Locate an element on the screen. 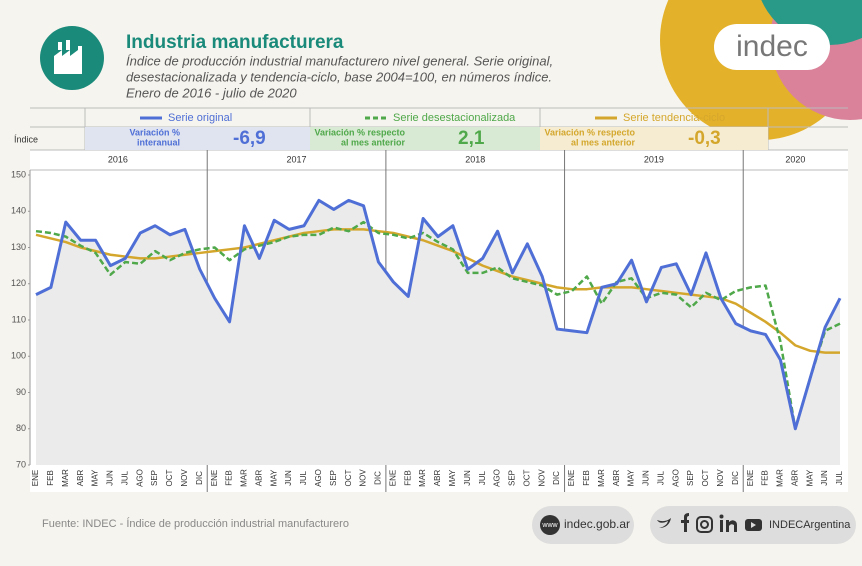 Image resolution: width=862 pixels, height=566 pixels. logo: indec is located at coordinates (772, 46).